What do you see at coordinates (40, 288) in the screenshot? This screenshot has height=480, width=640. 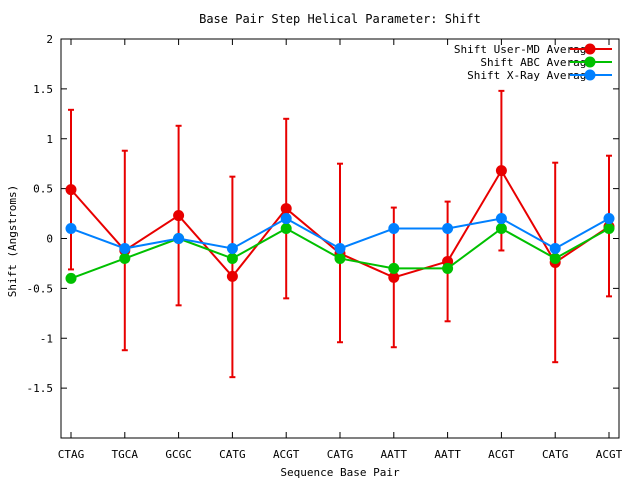 I see `y-tick-label: -0.5` at bounding box center [40, 288].